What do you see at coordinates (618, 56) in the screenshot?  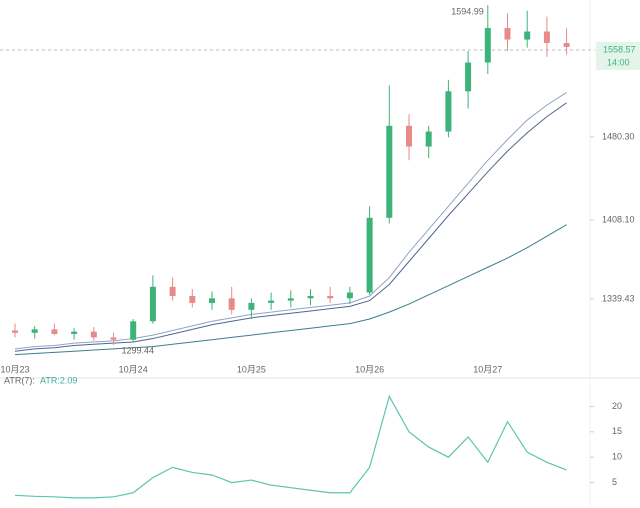 I see `price-box` at bounding box center [618, 56].